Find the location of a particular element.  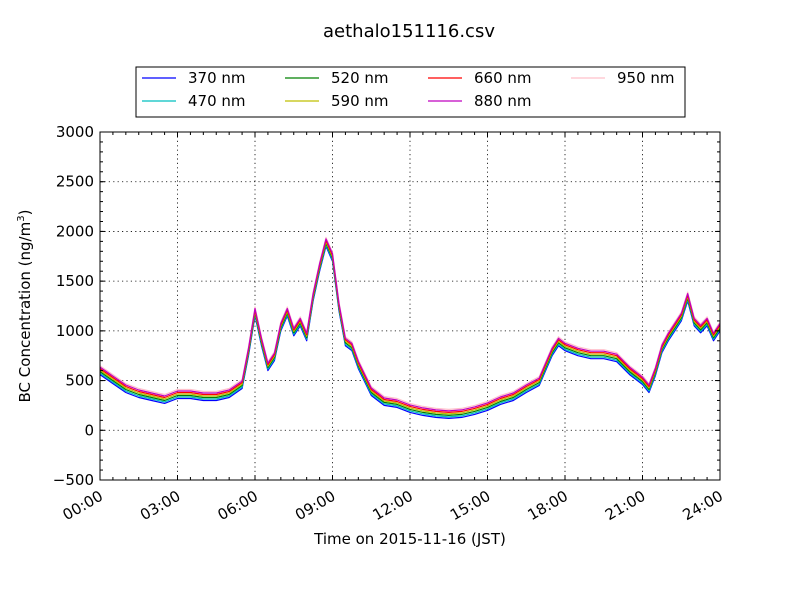

x-tick-label: 00:00 is located at coordinates (83, 505).